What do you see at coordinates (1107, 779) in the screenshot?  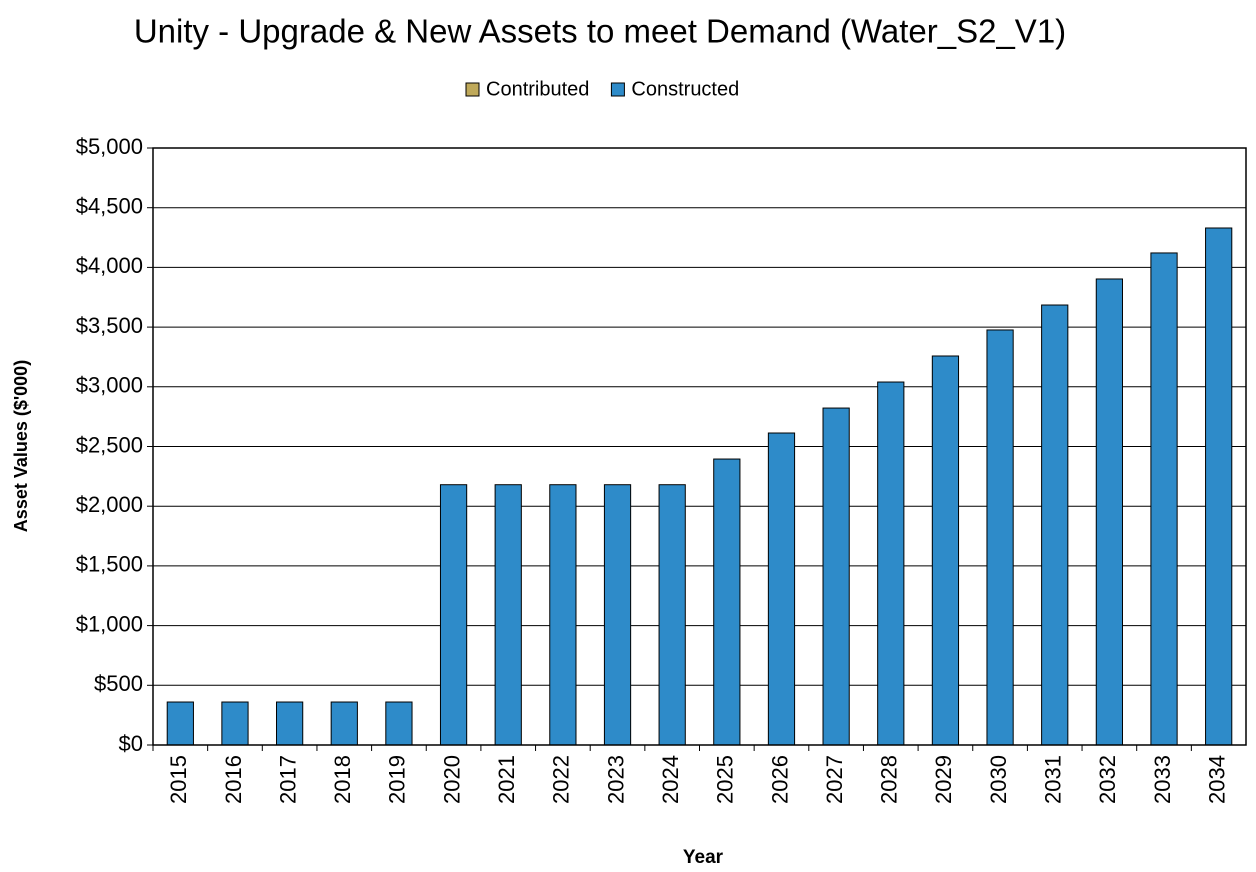 I see `x-tick-label: 2032` at bounding box center [1107, 779].